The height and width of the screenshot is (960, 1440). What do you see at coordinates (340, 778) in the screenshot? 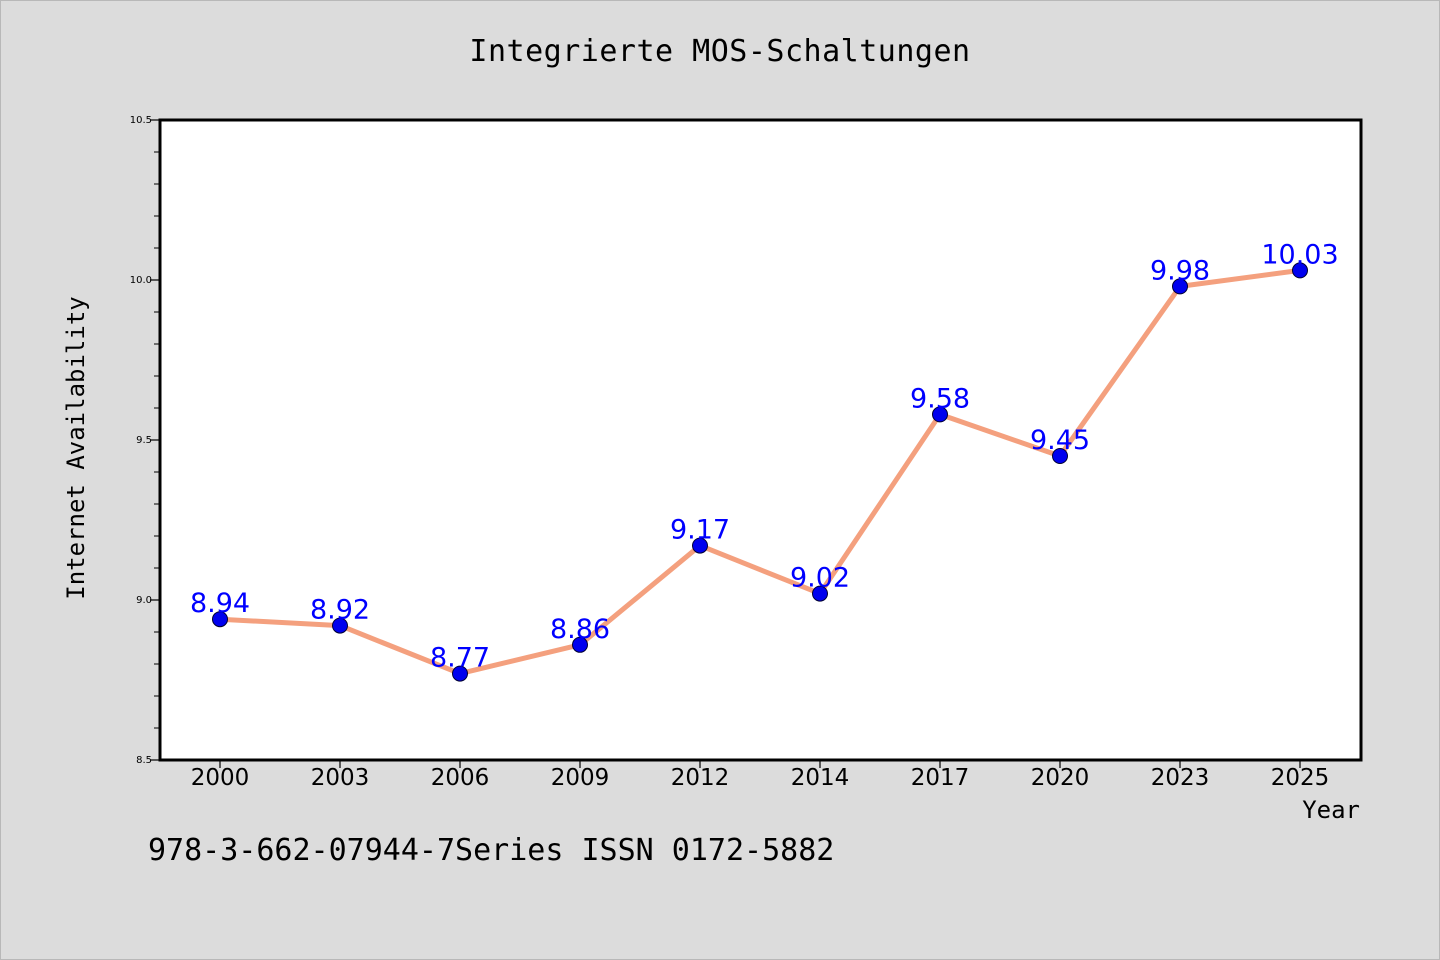
I see `x-tick-label: 2003` at bounding box center [340, 778].